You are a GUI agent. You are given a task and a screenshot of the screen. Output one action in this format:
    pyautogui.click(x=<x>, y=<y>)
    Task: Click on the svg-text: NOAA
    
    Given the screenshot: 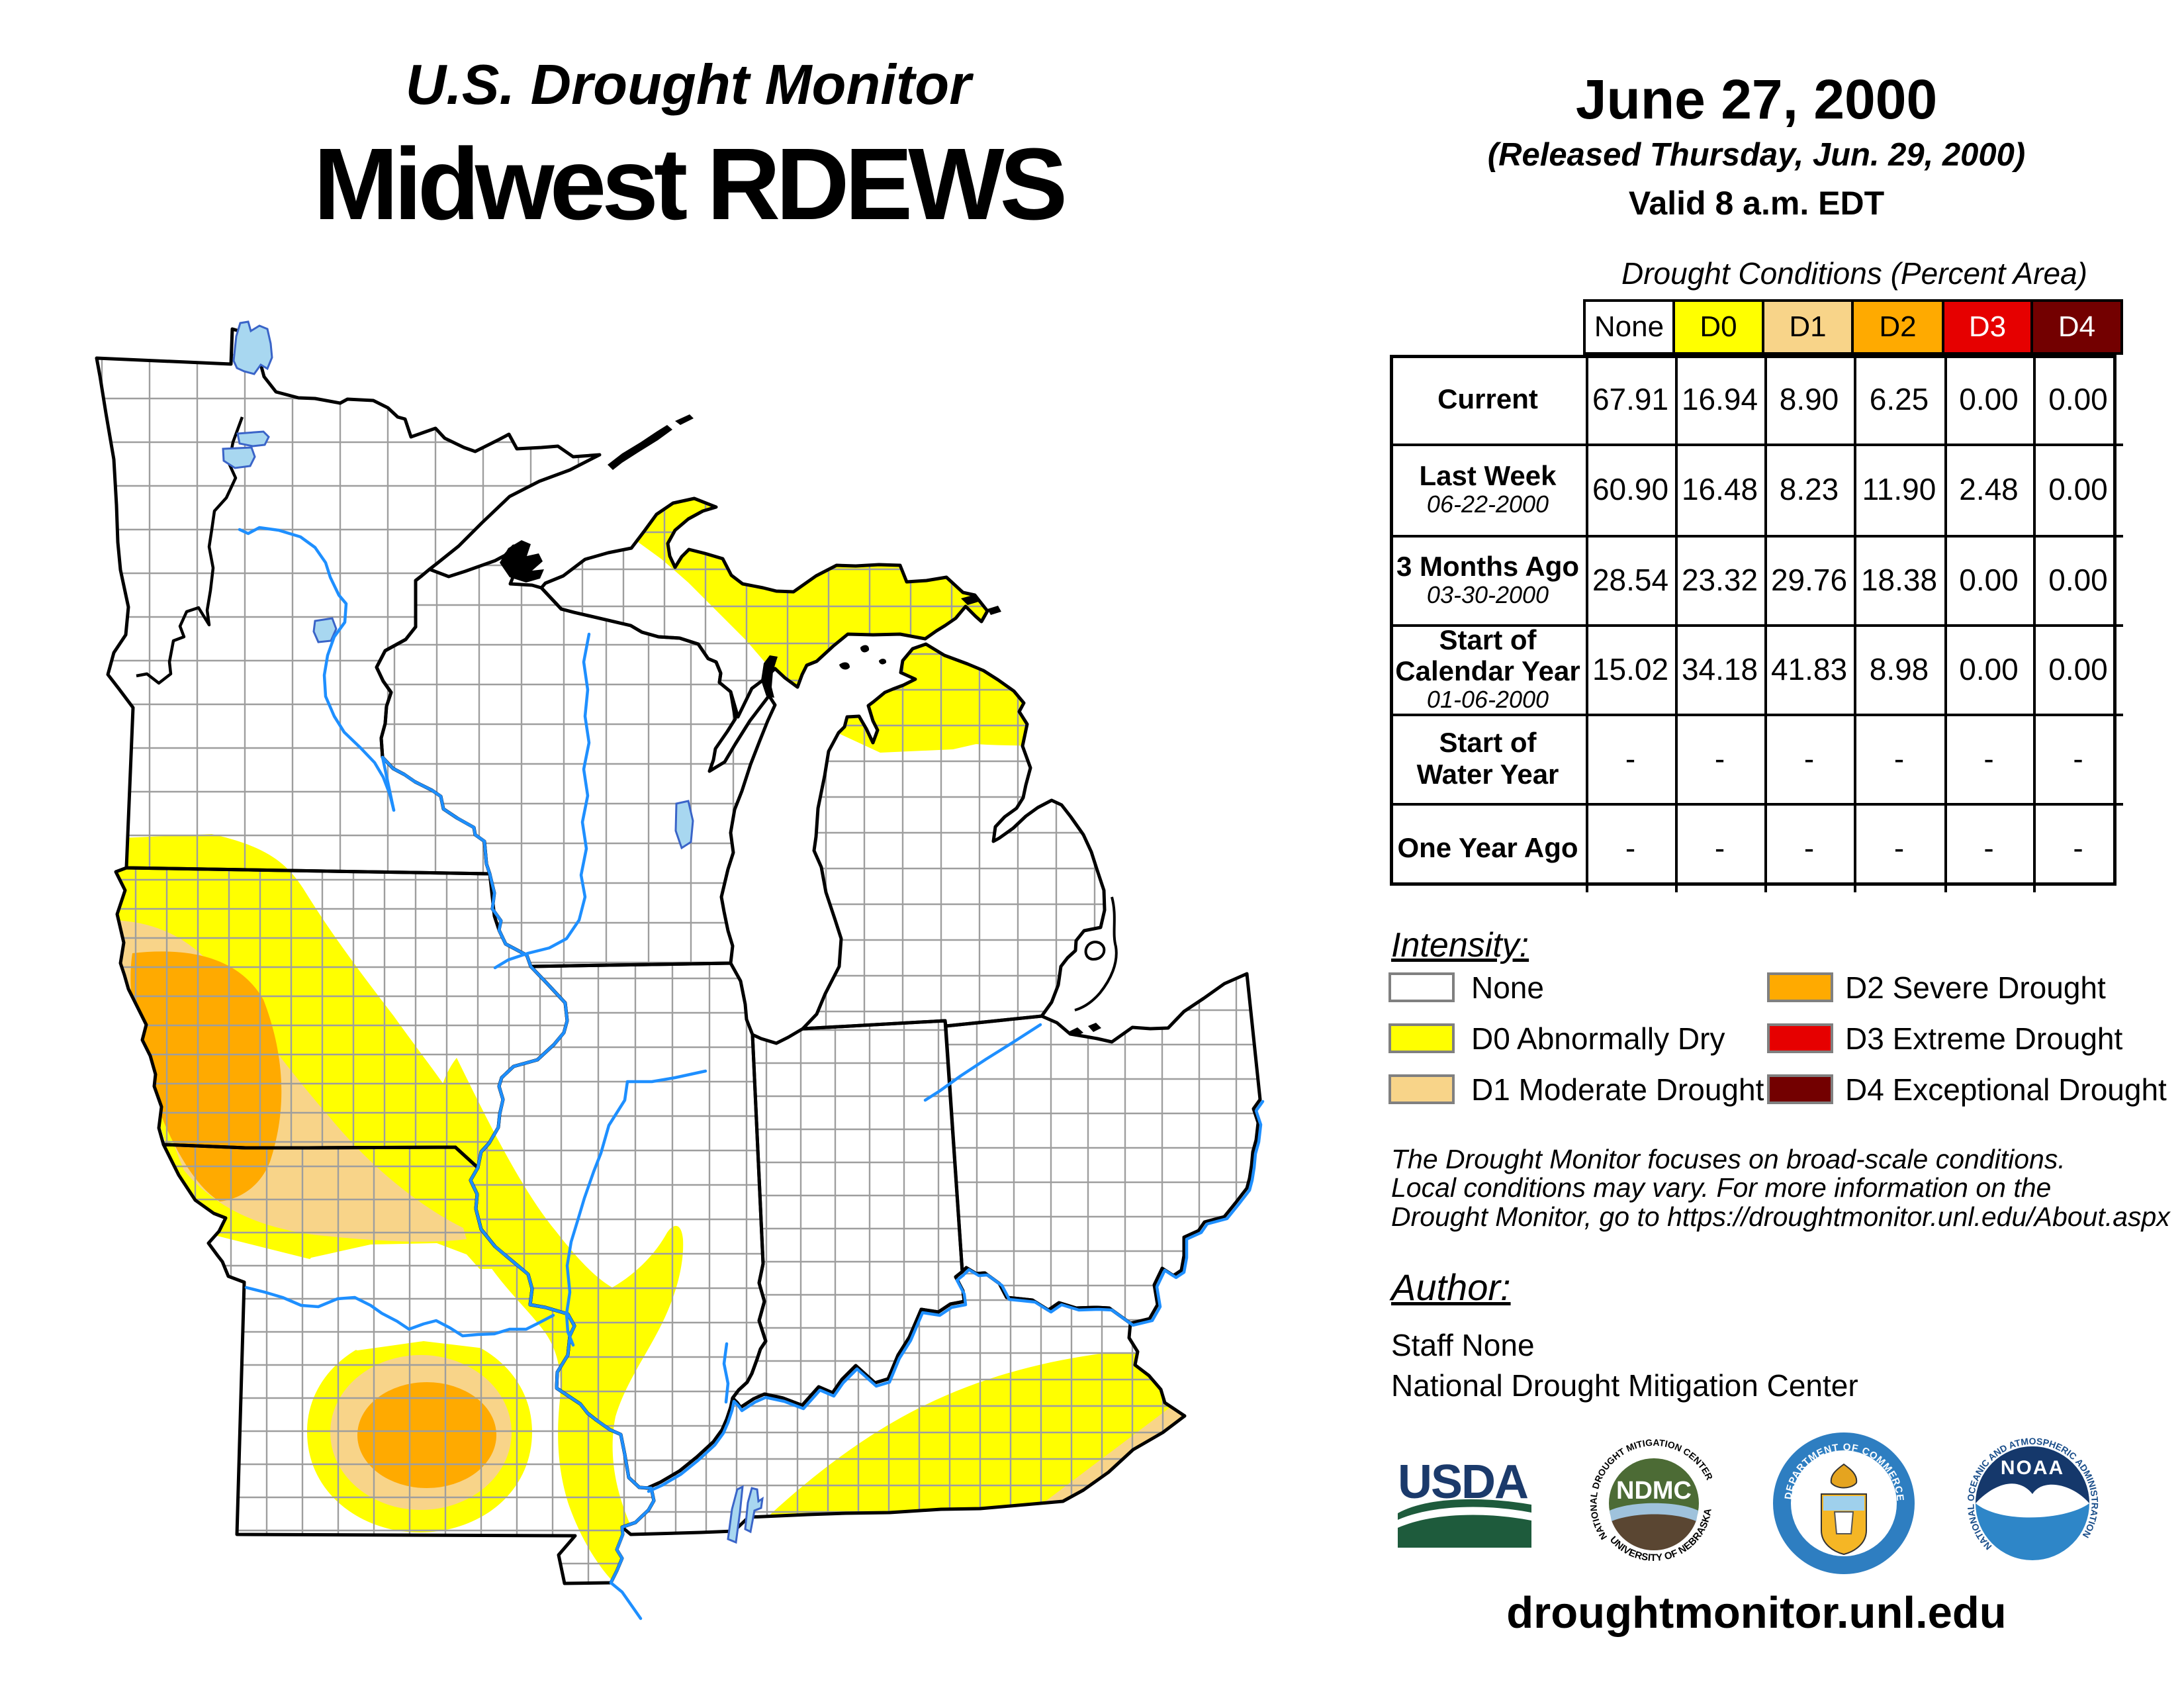 What is the action you would take?
    pyautogui.click(x=2033, y=1468)
    